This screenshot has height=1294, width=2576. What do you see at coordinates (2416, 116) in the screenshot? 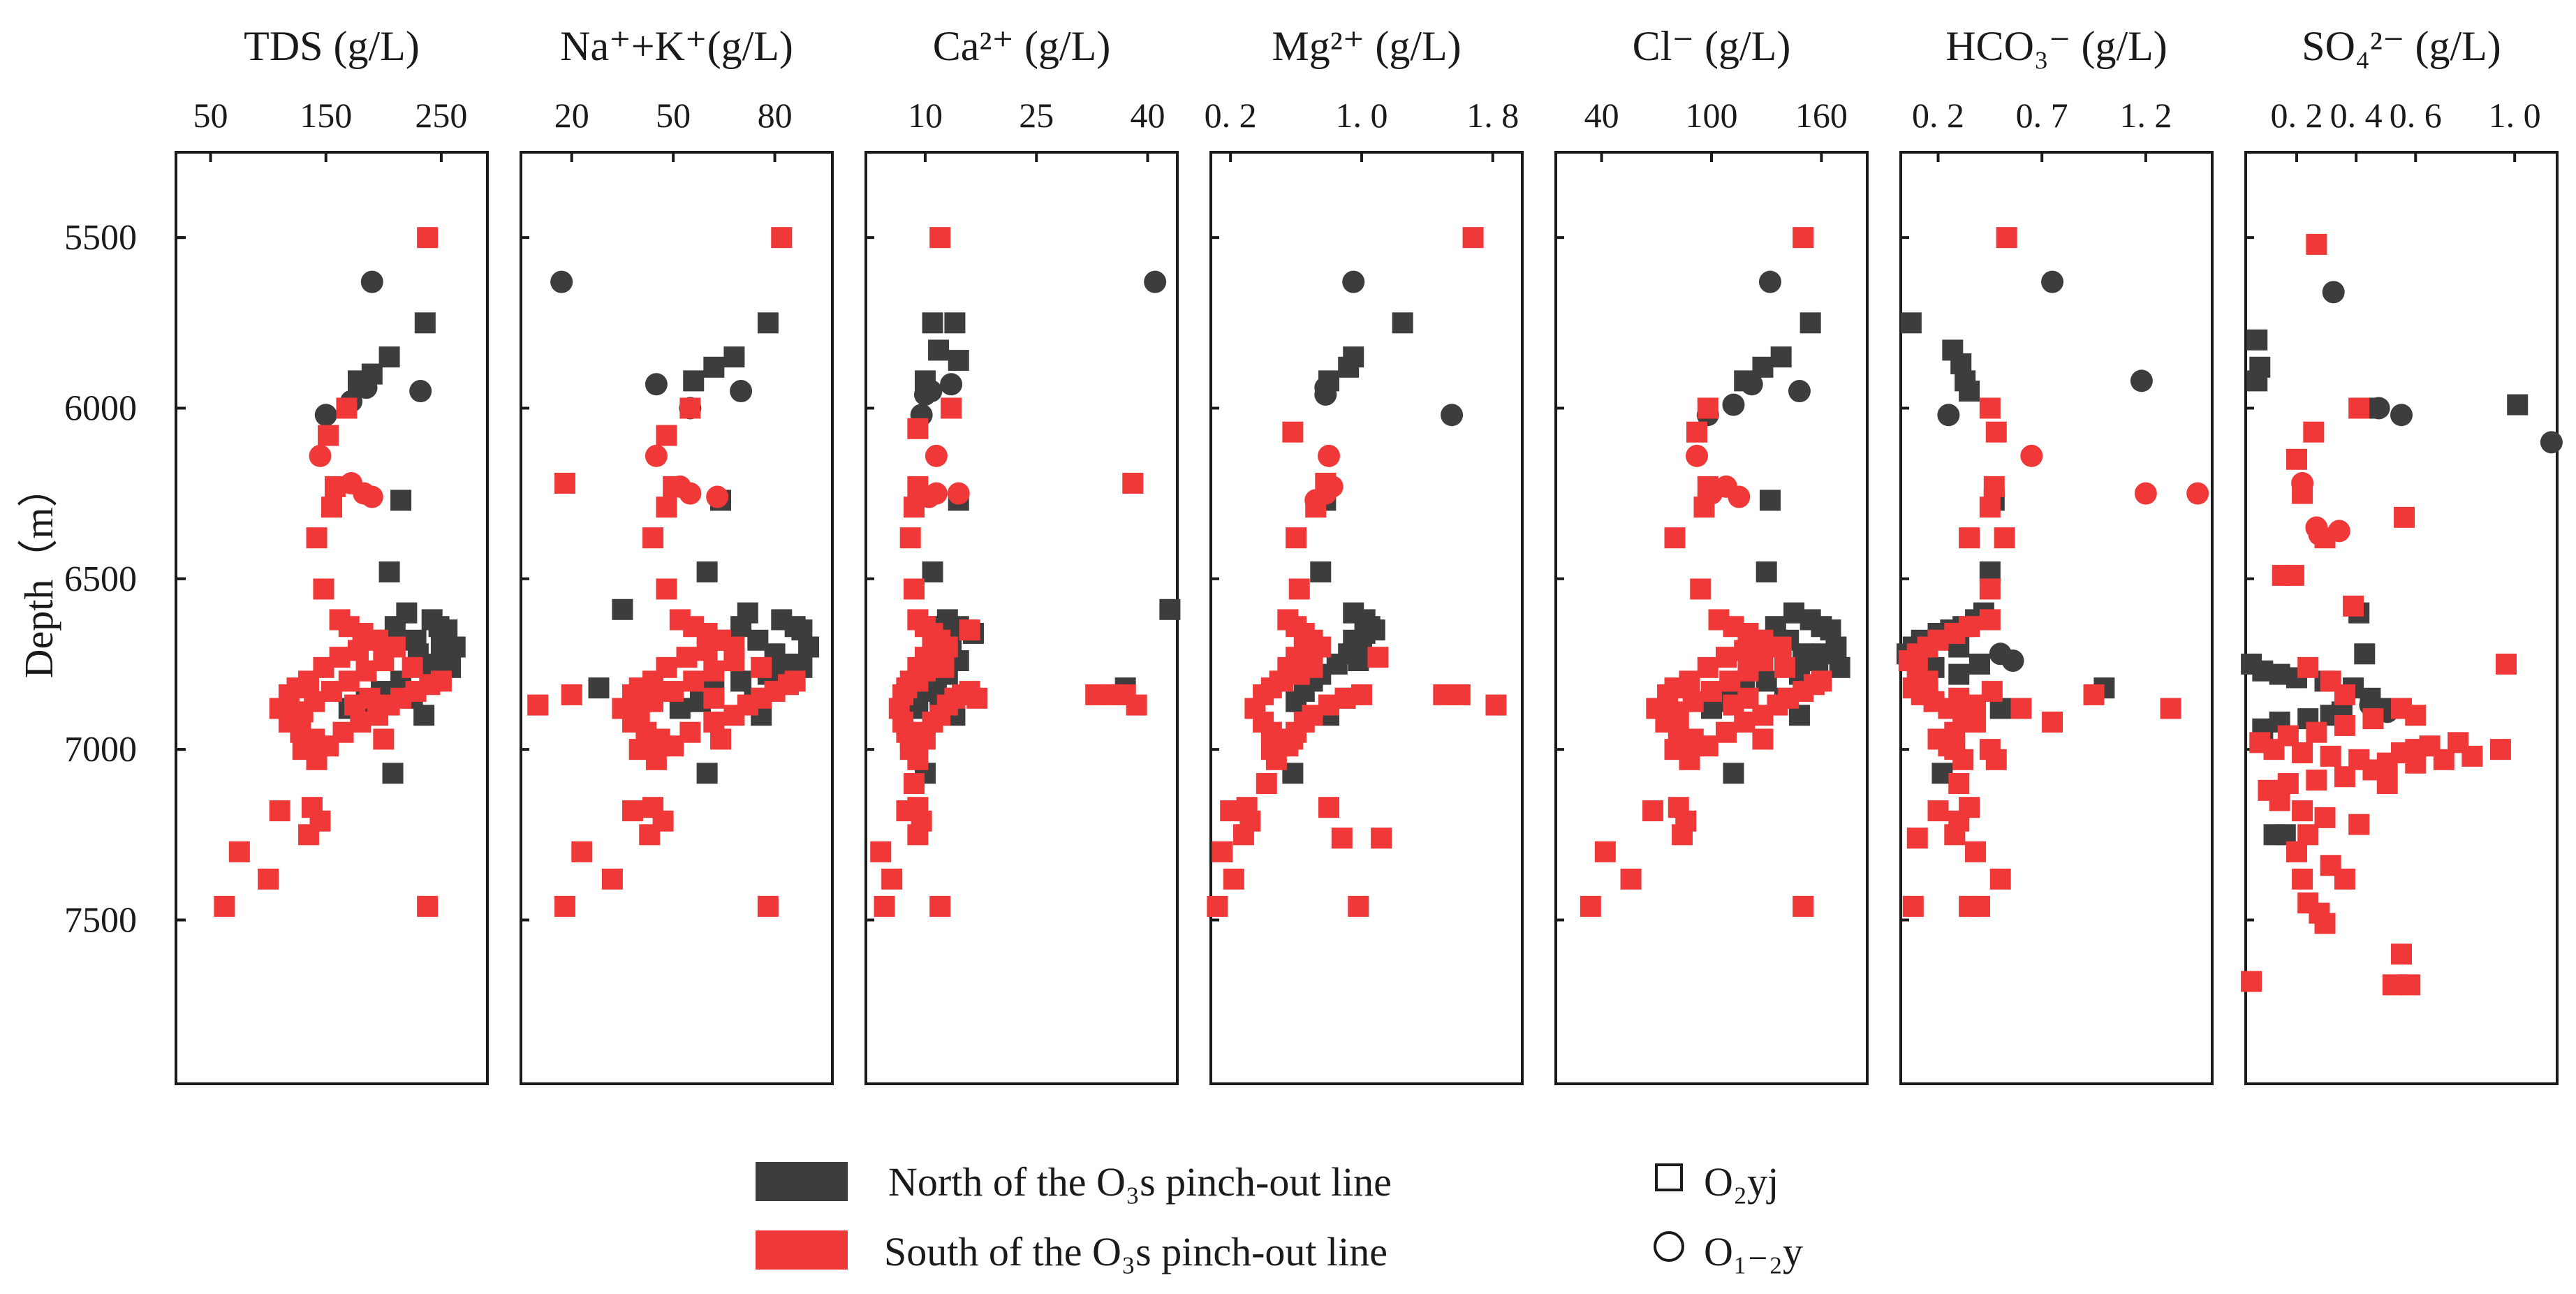
I see `x-tick-label: 0. 6` at bounding box center [2416, 116].